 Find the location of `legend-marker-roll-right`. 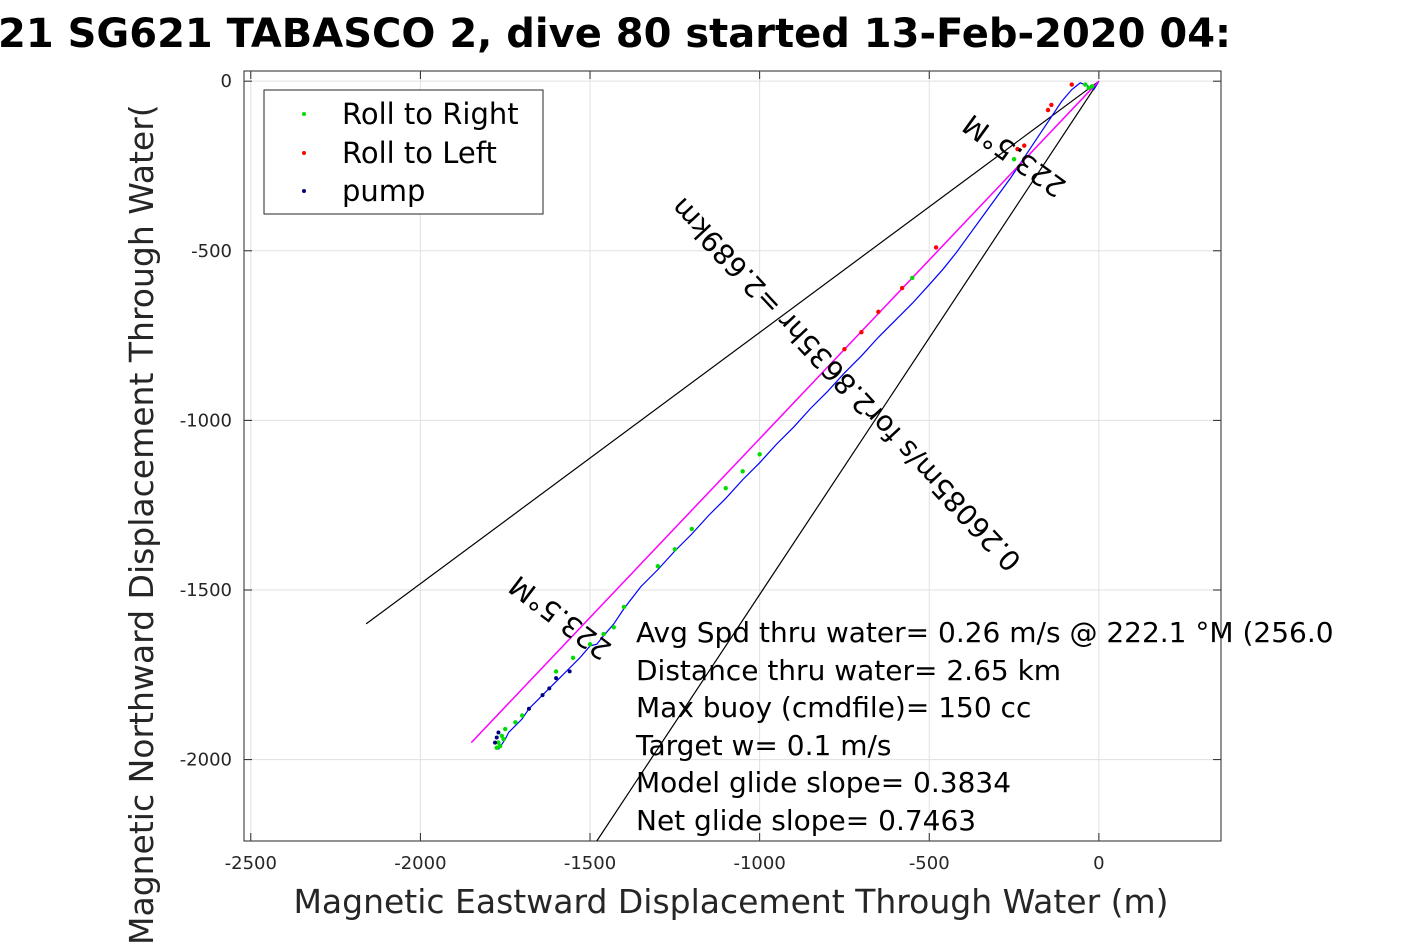

legend-marker-roll-right is located at coordinates (304, 114).